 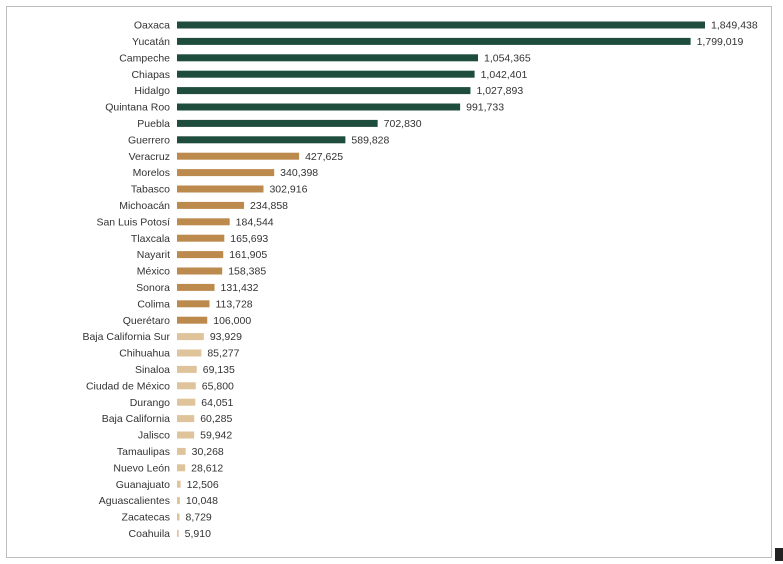 What do you see at coordinates (152, 26) in the screenshot?
I see `category-label: Oaxaca` at bounding box center [152, 26].